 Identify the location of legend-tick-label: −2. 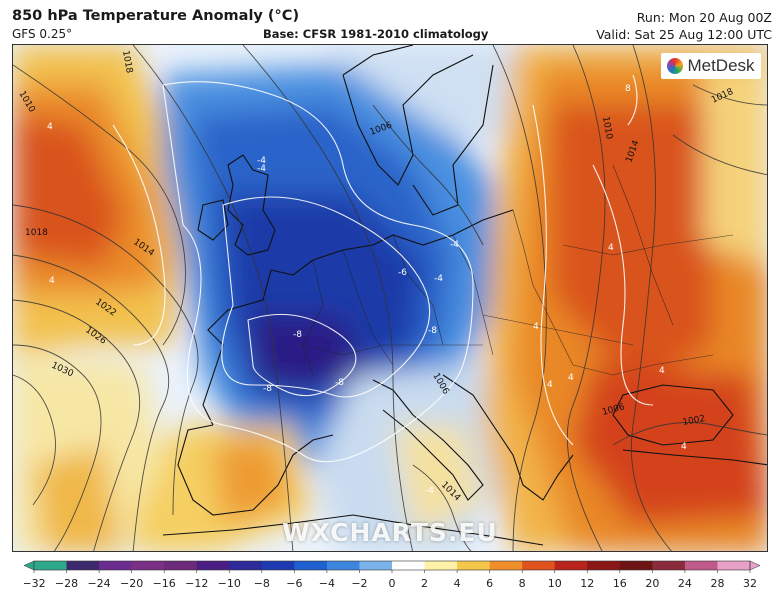
(359, 583).